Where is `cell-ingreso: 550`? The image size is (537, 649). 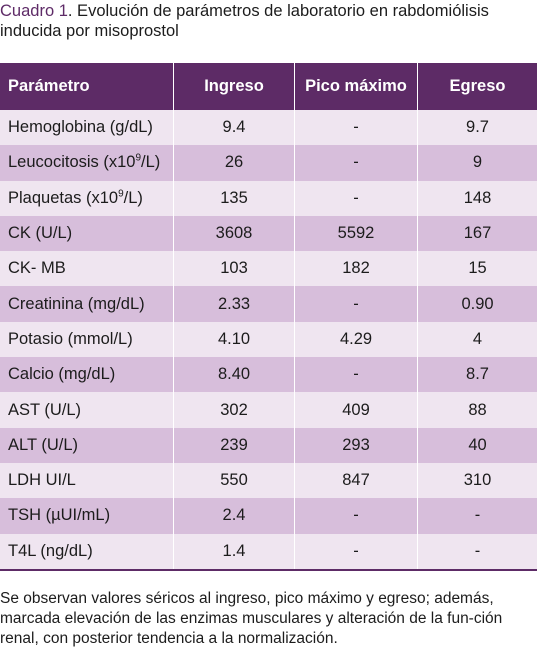
cell-ingreso: 550 is located at coordinates (234, 480).